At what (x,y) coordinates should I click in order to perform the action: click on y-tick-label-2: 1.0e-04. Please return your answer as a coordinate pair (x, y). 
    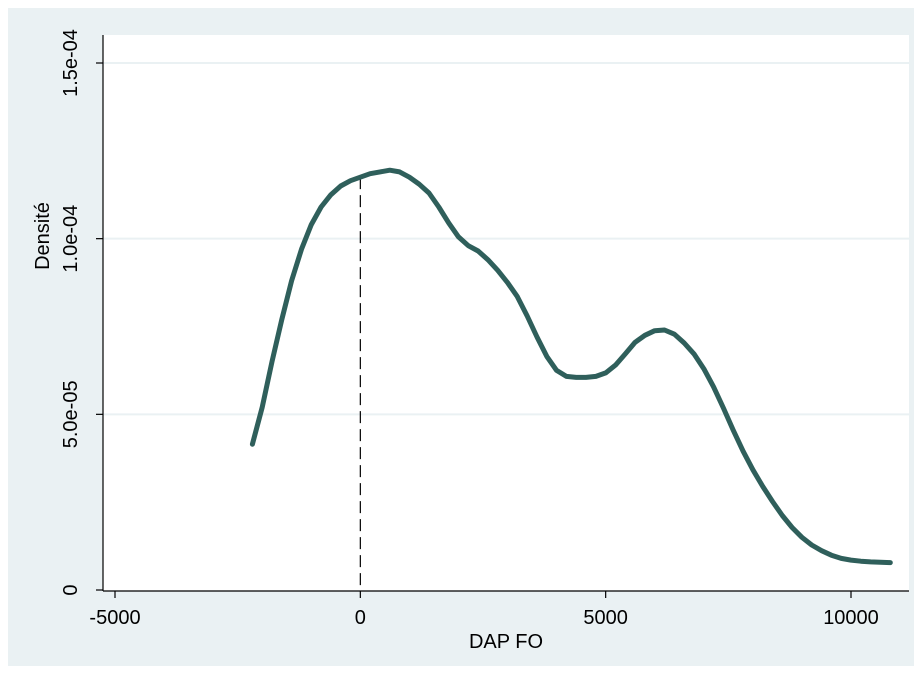
    Looking at the image, I should click on (71, 239).